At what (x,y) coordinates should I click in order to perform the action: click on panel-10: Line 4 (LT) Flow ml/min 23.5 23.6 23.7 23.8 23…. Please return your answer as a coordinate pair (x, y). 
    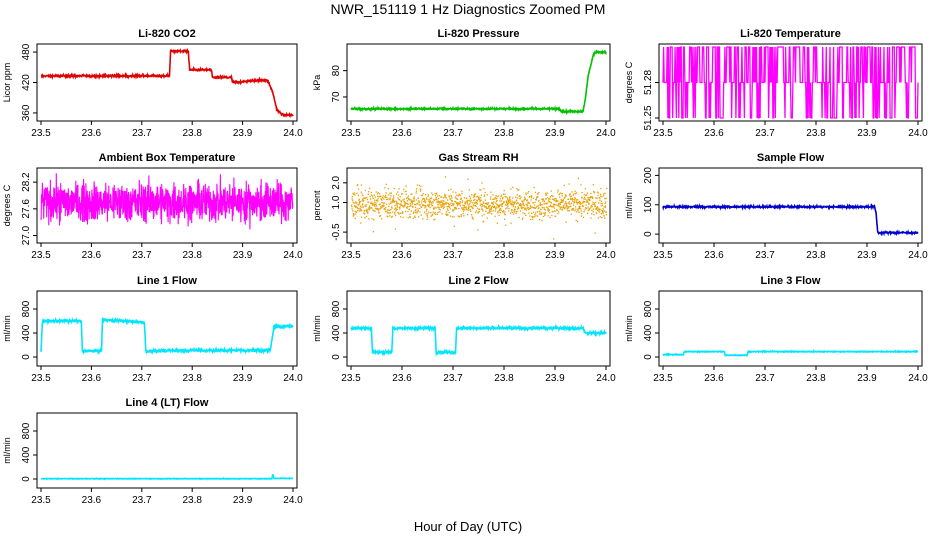
    Looking at the image, I should click on (152, 451).